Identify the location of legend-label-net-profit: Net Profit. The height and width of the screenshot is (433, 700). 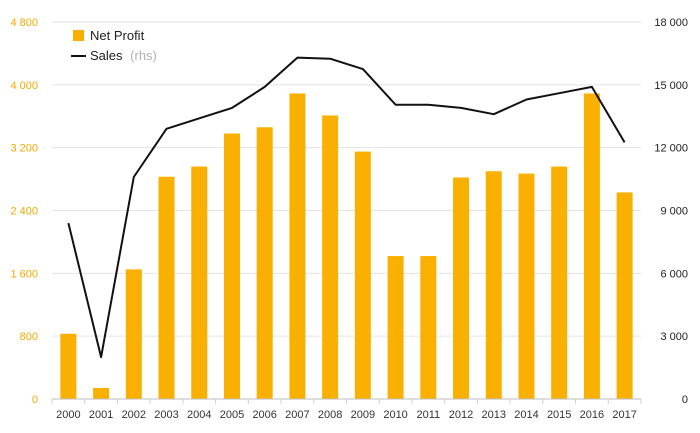
(117, 35).